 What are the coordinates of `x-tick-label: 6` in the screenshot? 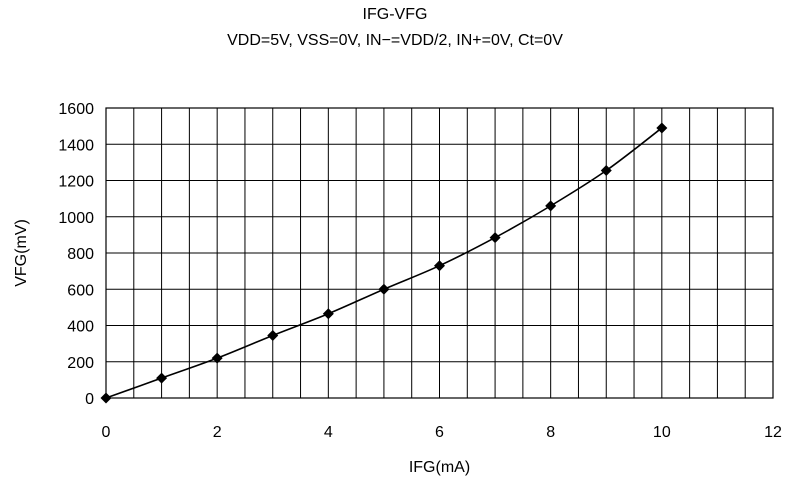 It's located at (439, 432).